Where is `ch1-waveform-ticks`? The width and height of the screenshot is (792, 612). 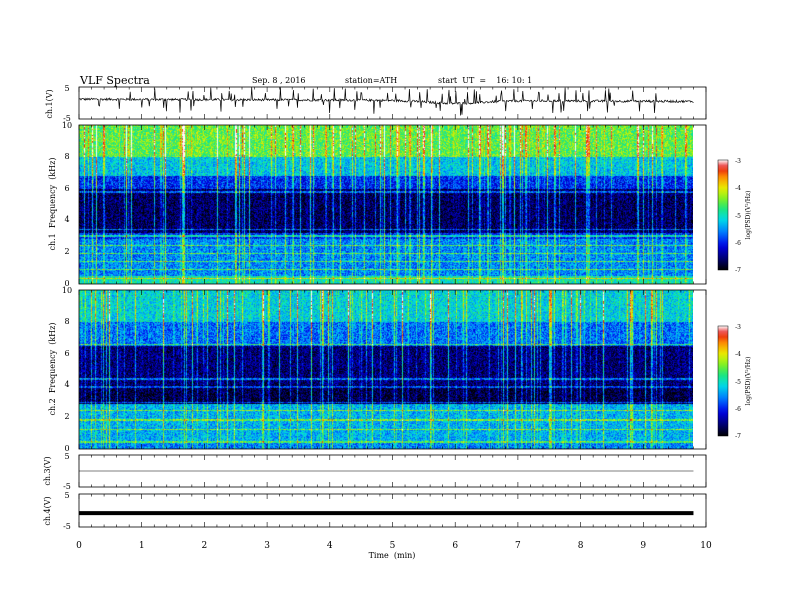 ch1-waveform-ticks is located at coordinates (392, 103).